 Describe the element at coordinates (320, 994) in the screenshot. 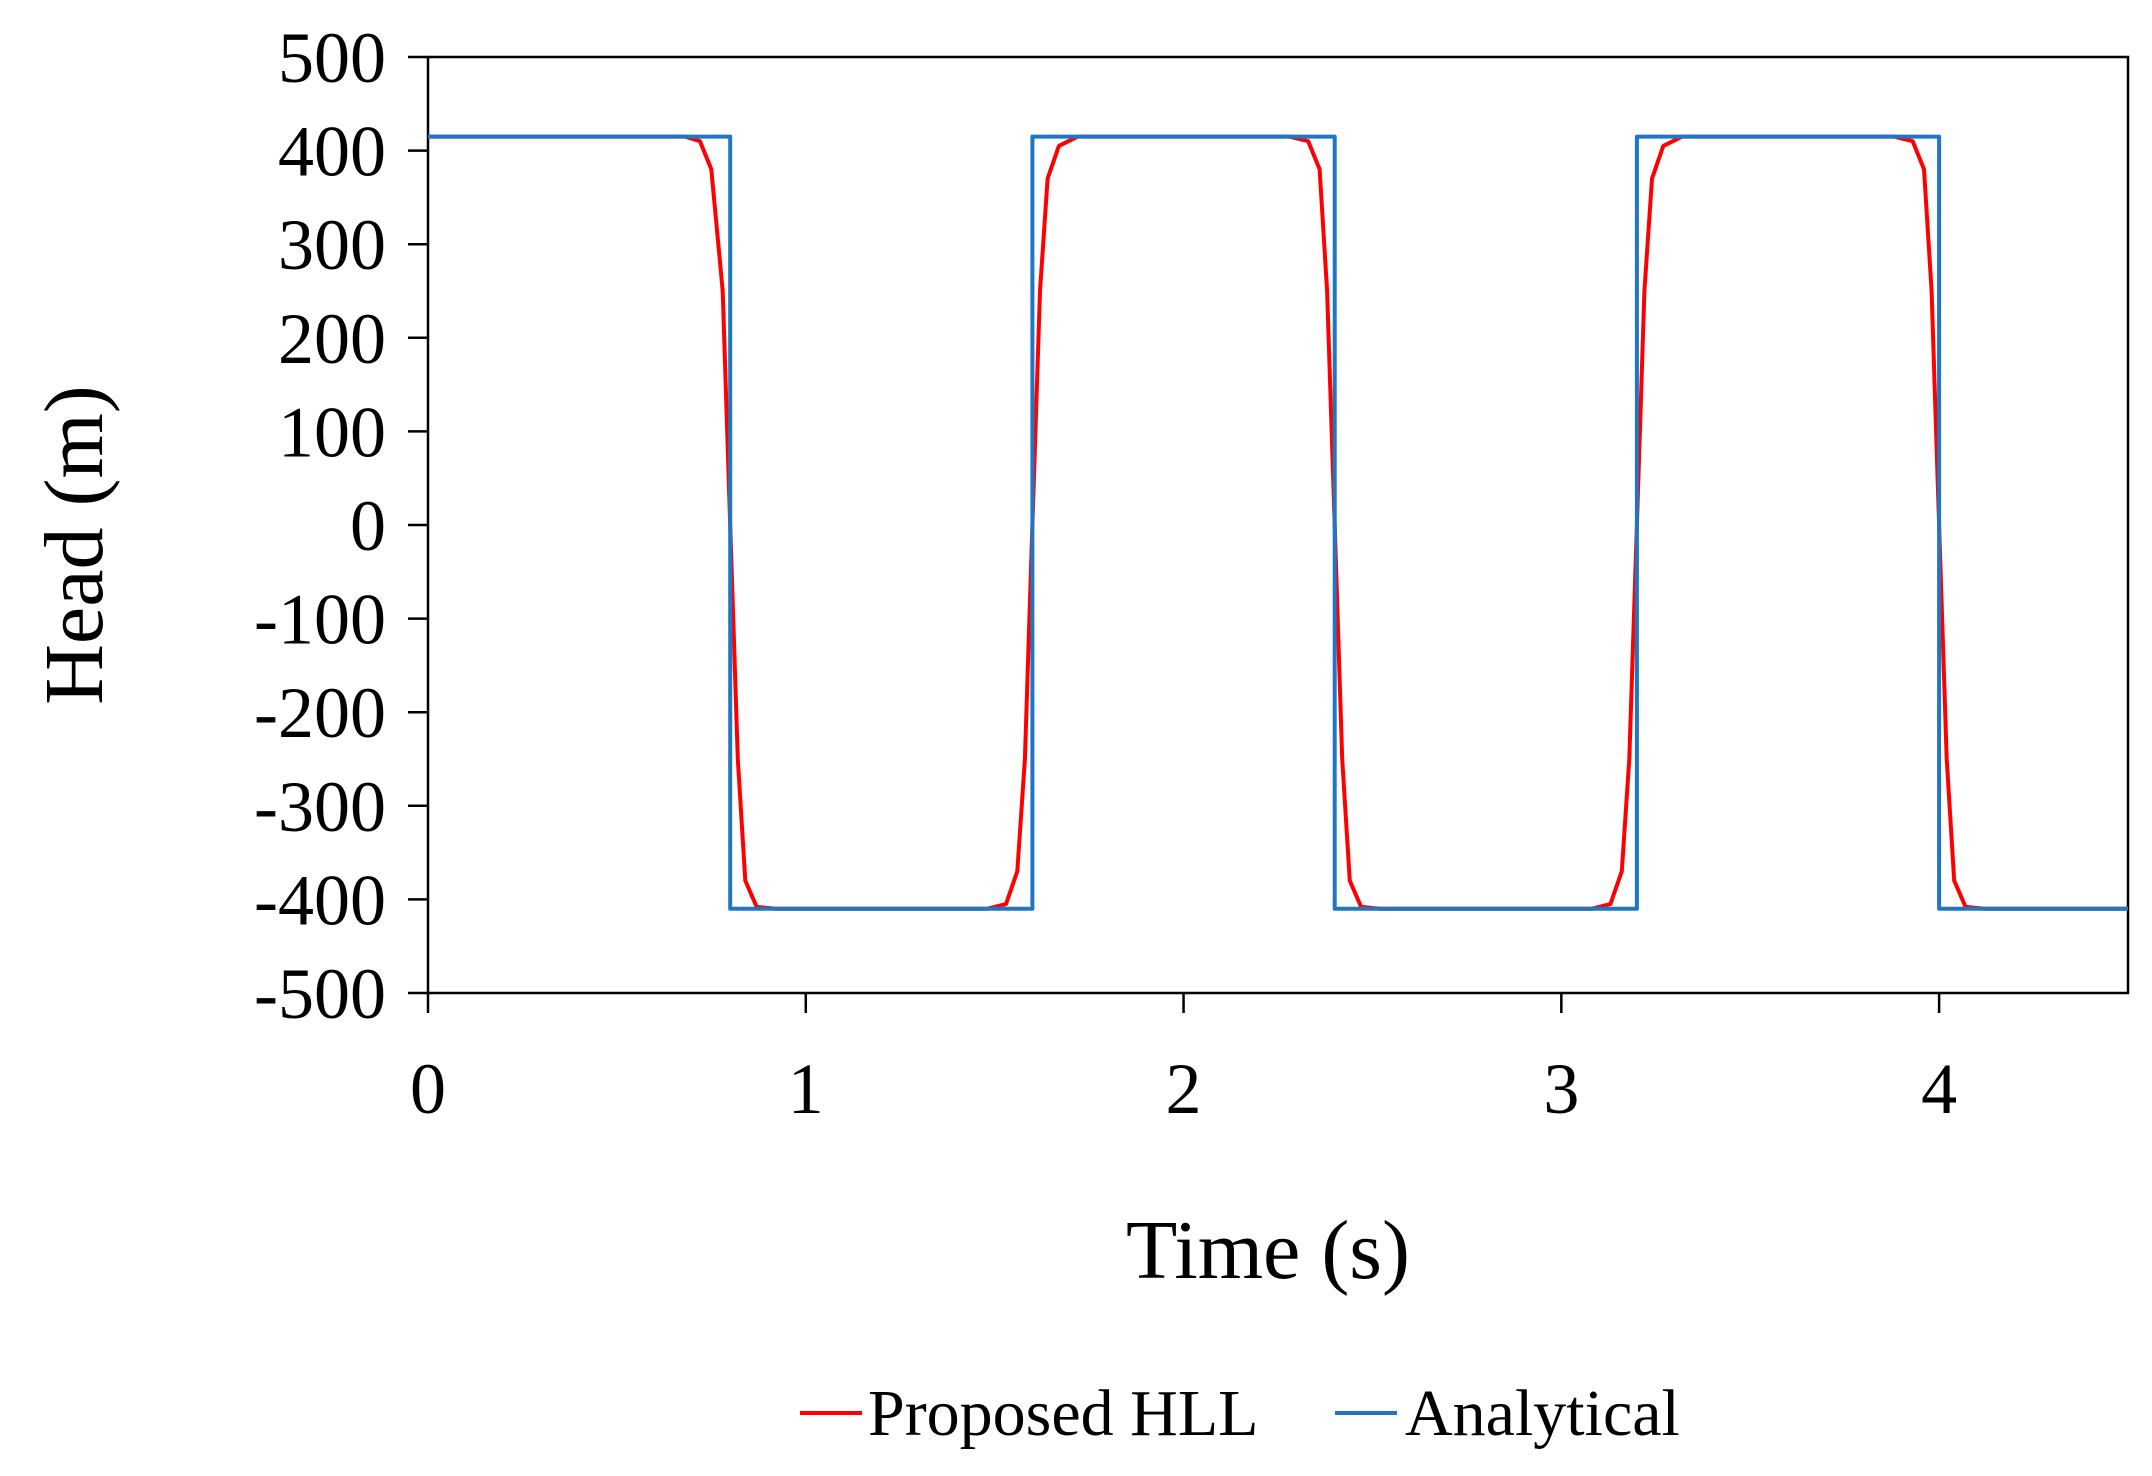

I see `y-tick-label: -500` at that location.